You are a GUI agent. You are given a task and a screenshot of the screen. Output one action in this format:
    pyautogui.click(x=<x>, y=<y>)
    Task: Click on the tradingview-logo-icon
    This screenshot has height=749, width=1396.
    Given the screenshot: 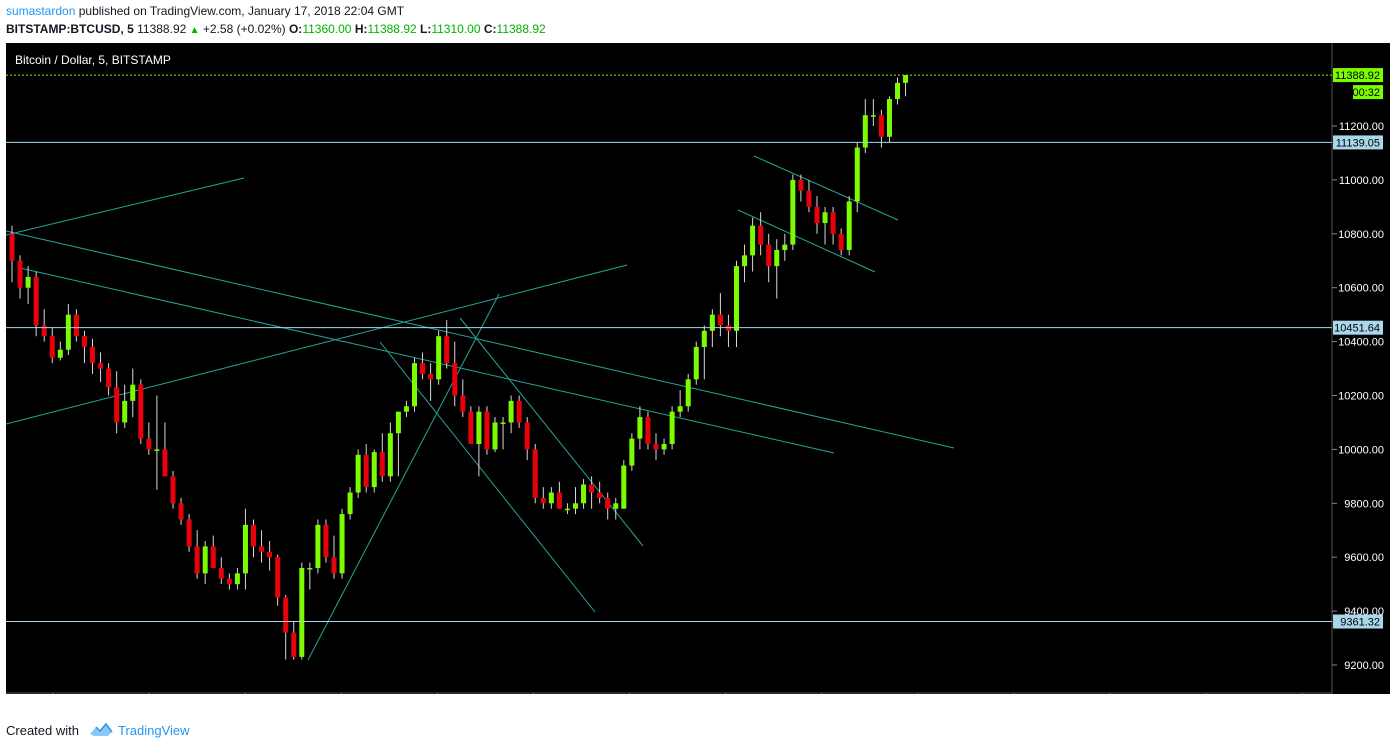 What is the action you would take?
    pyautogui.click(x=101, y=730)
    